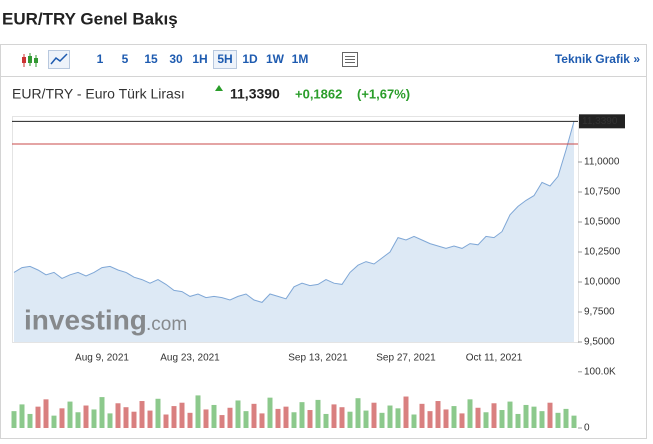  I want to click on interval-button: 1H, so click(199, 59).